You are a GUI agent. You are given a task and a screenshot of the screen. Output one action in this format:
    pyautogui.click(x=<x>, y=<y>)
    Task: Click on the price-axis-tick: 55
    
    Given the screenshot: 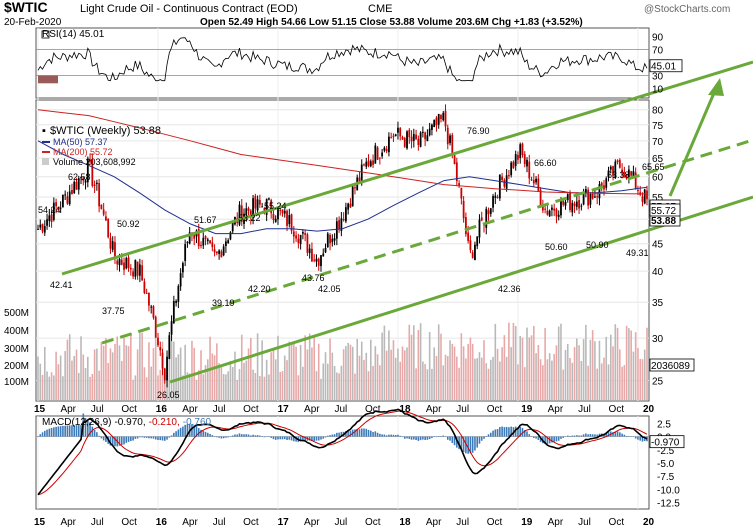 What is the action you would take?
    pyautogui.click(x=658, y=198)
    